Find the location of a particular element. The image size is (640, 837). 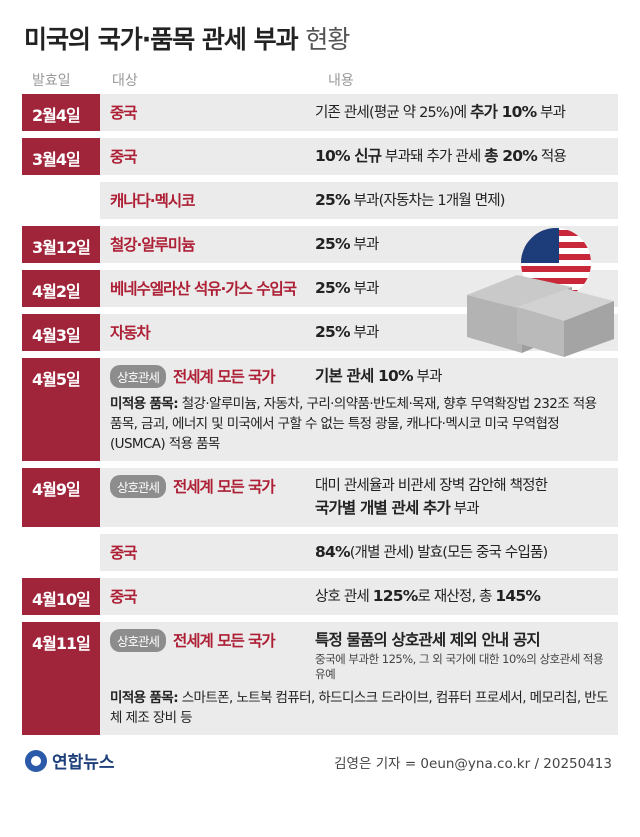

row-main: 베네수엘라산 석유·가스 수입국 25% 부과 is located at coordinates (360, 288).